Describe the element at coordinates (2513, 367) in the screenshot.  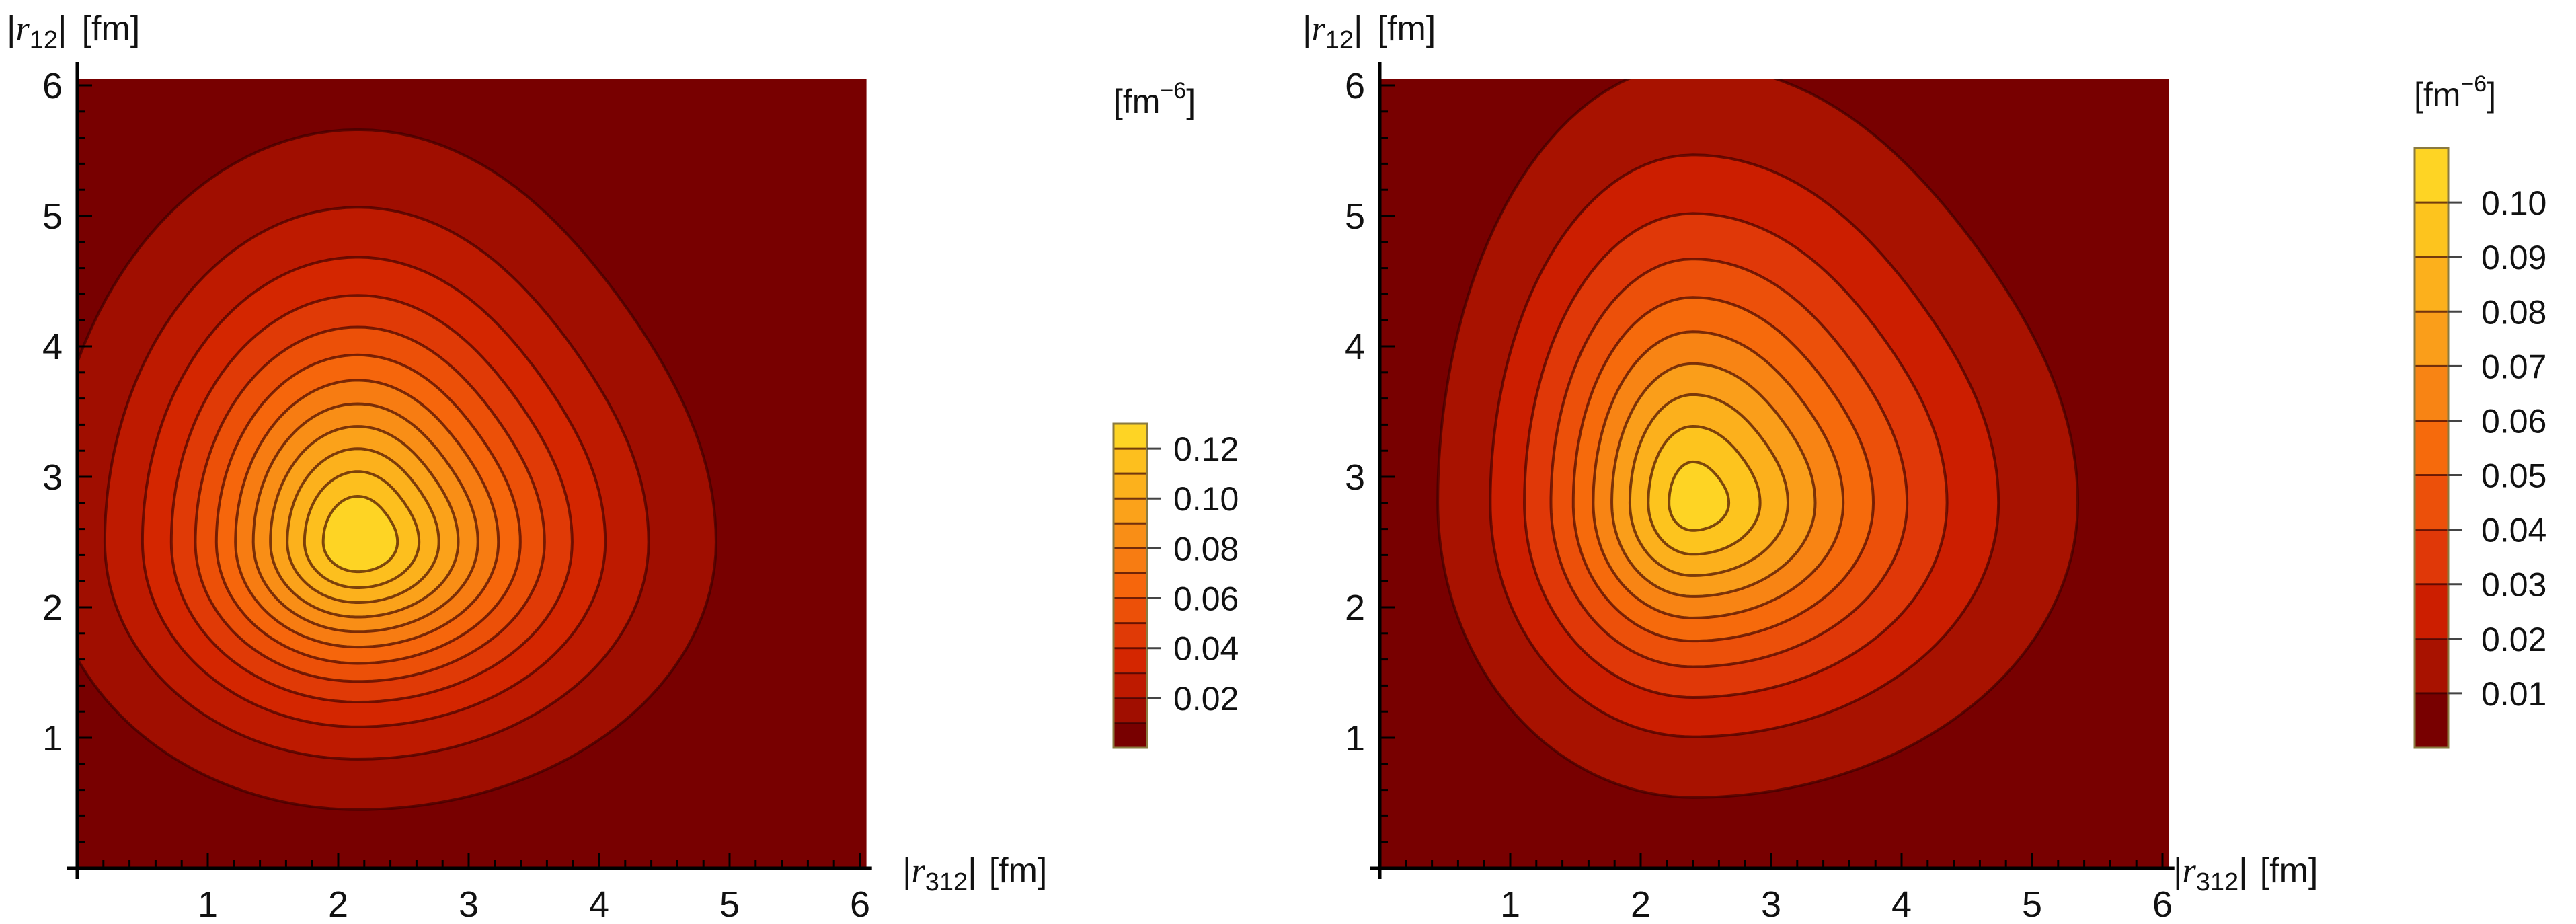
I see `colorbar-tick-label: 0.07` at that location.